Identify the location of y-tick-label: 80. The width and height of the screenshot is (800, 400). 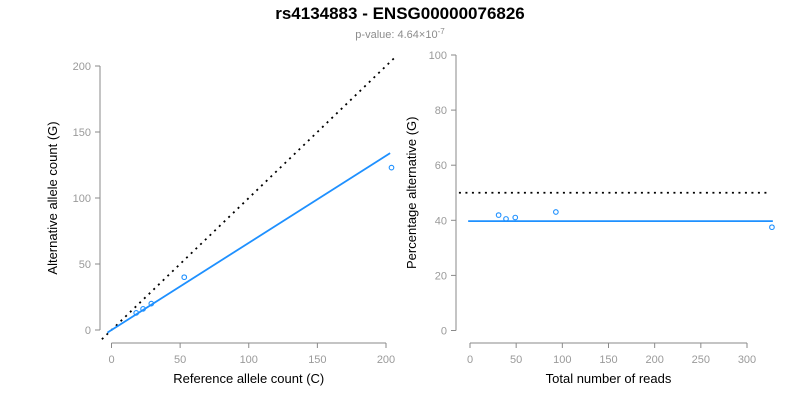
(441, 111).